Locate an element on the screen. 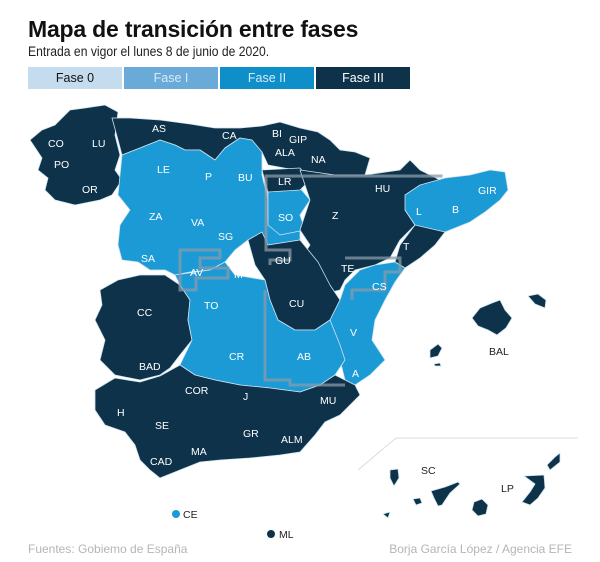 This screenshot has height=562, width=600. label-so: SO is located at coordinates (285, 218).